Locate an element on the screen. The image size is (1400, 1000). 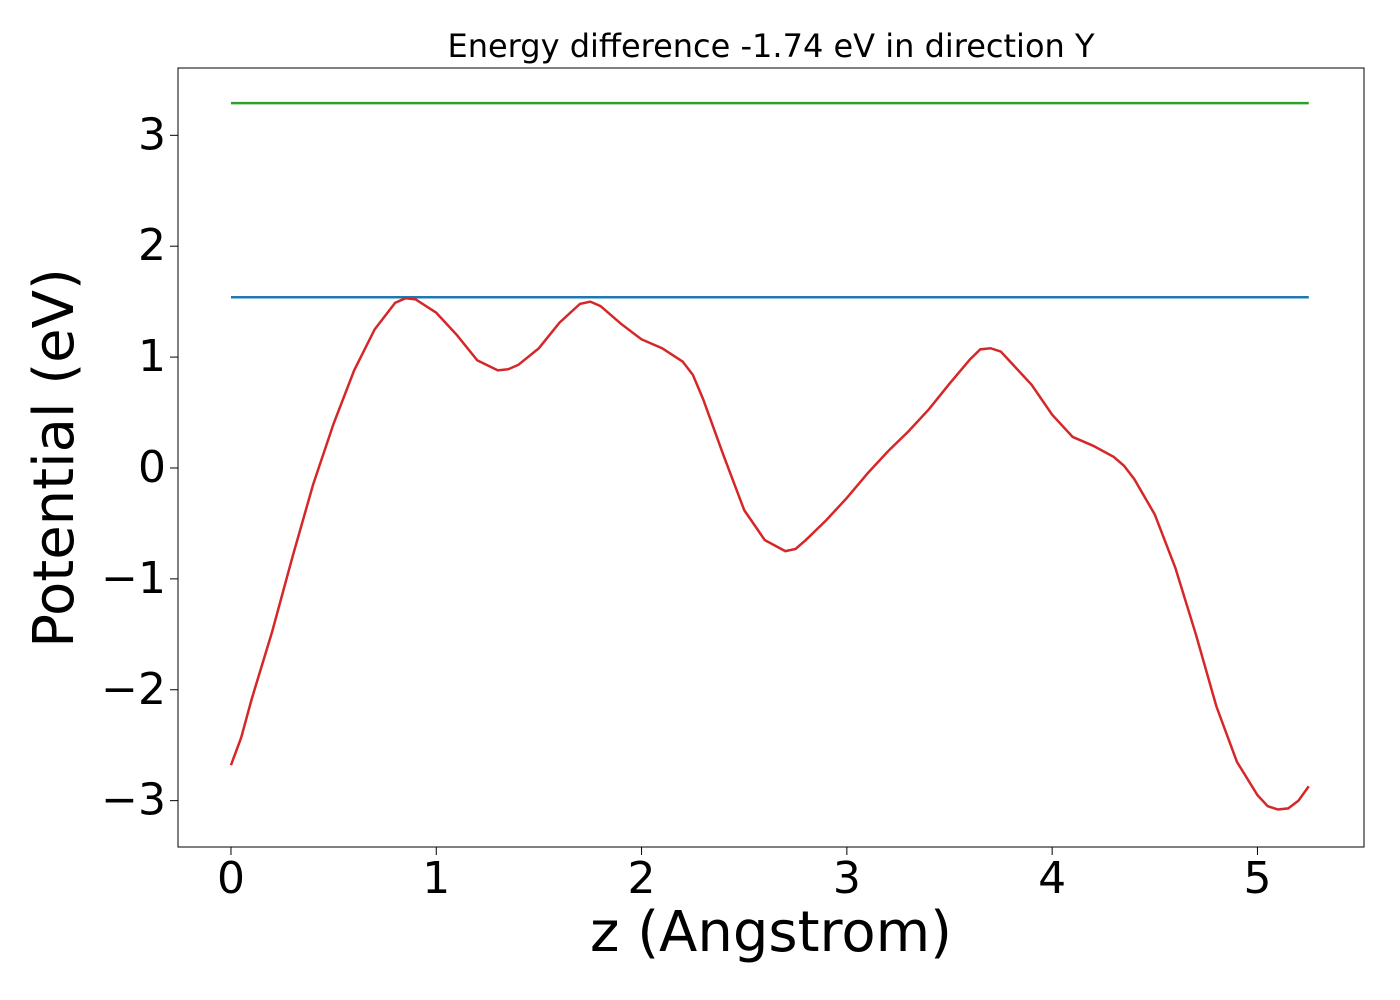
x-tick-label: 5 is located at coordinates (1257, 878).